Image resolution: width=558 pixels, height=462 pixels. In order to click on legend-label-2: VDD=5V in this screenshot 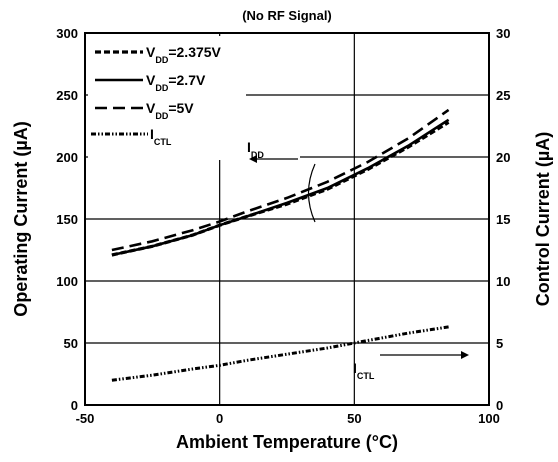, I will do `click(170, 110)`.